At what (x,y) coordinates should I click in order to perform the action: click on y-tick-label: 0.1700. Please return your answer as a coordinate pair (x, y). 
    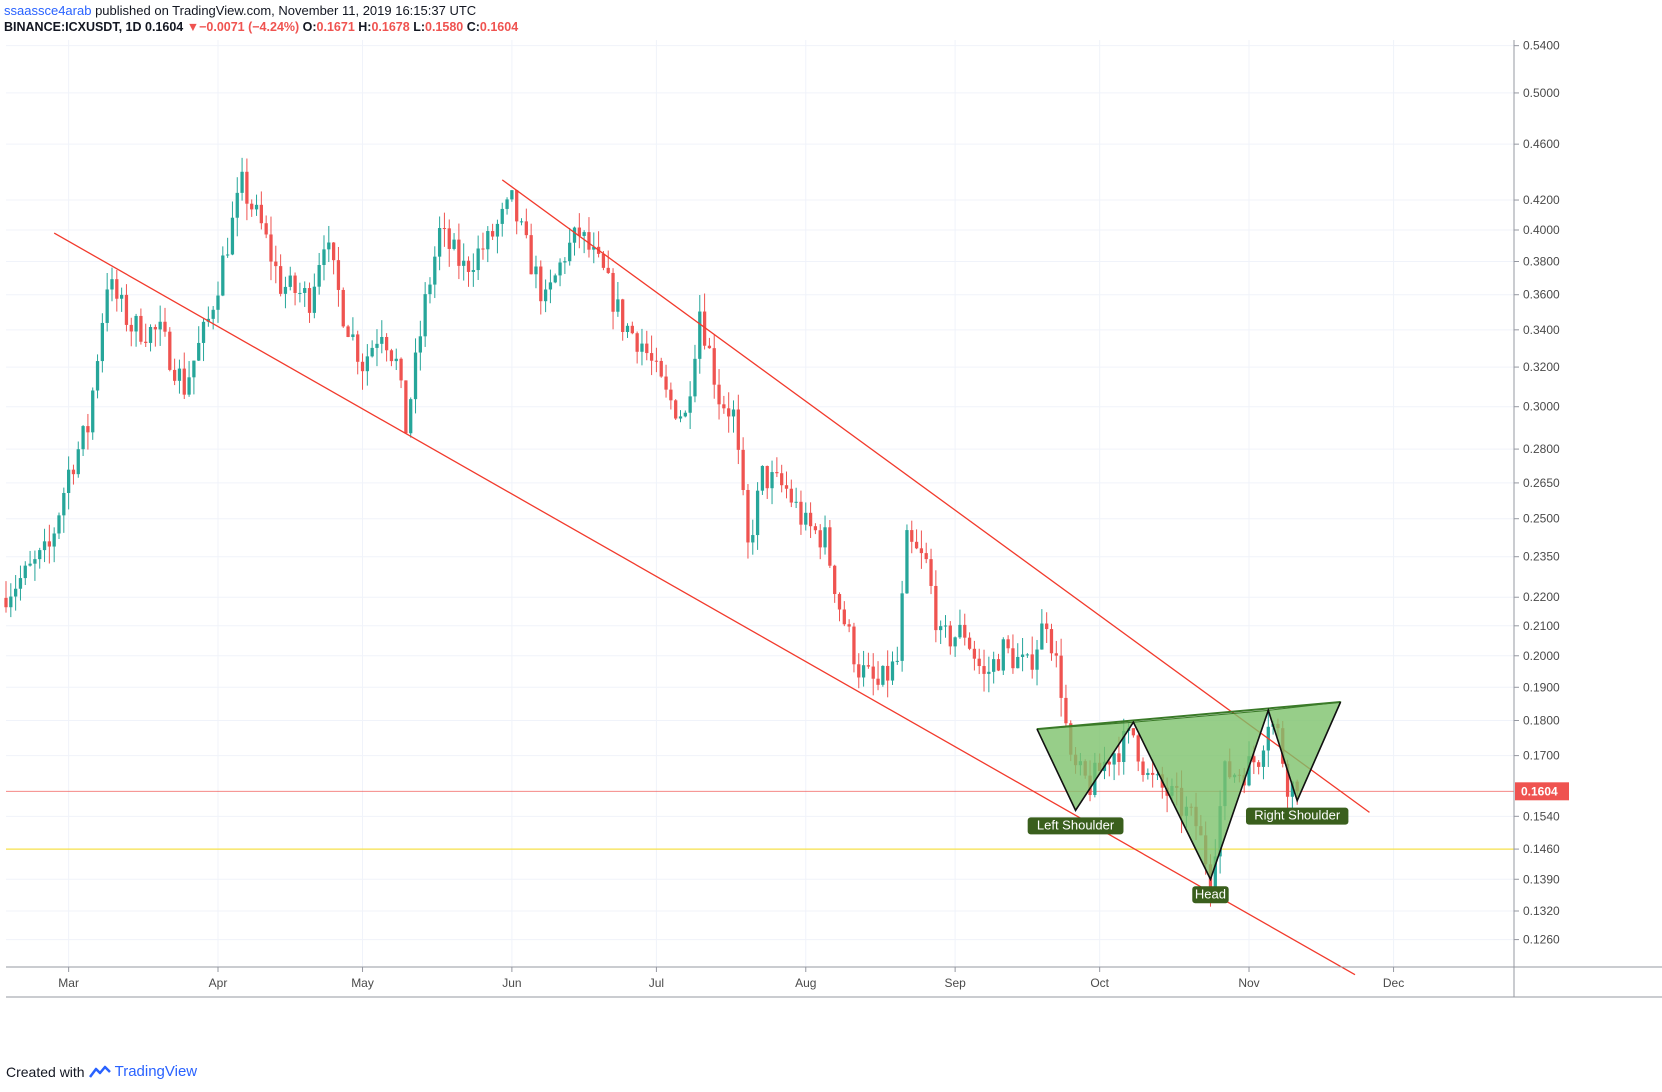
    Looking at the image, I should click on (1541, 756).